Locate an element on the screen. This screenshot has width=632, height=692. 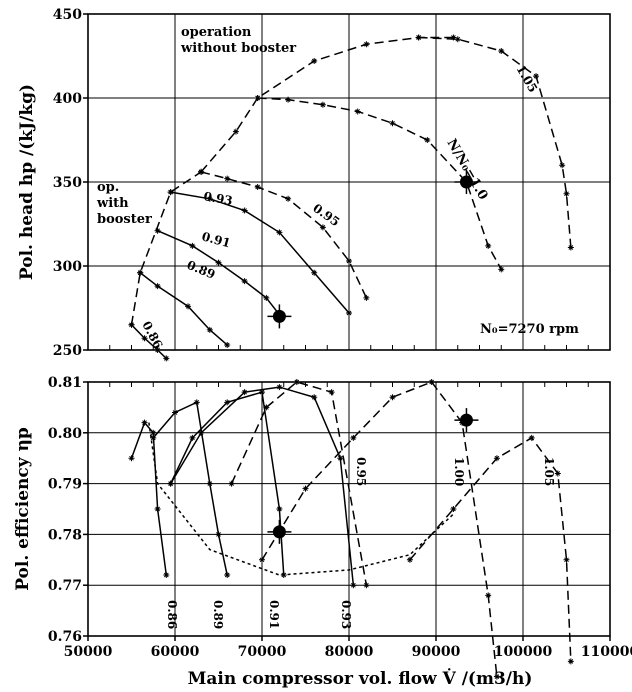
x-tick-label: 50000 is located at coordinates (88, 652).